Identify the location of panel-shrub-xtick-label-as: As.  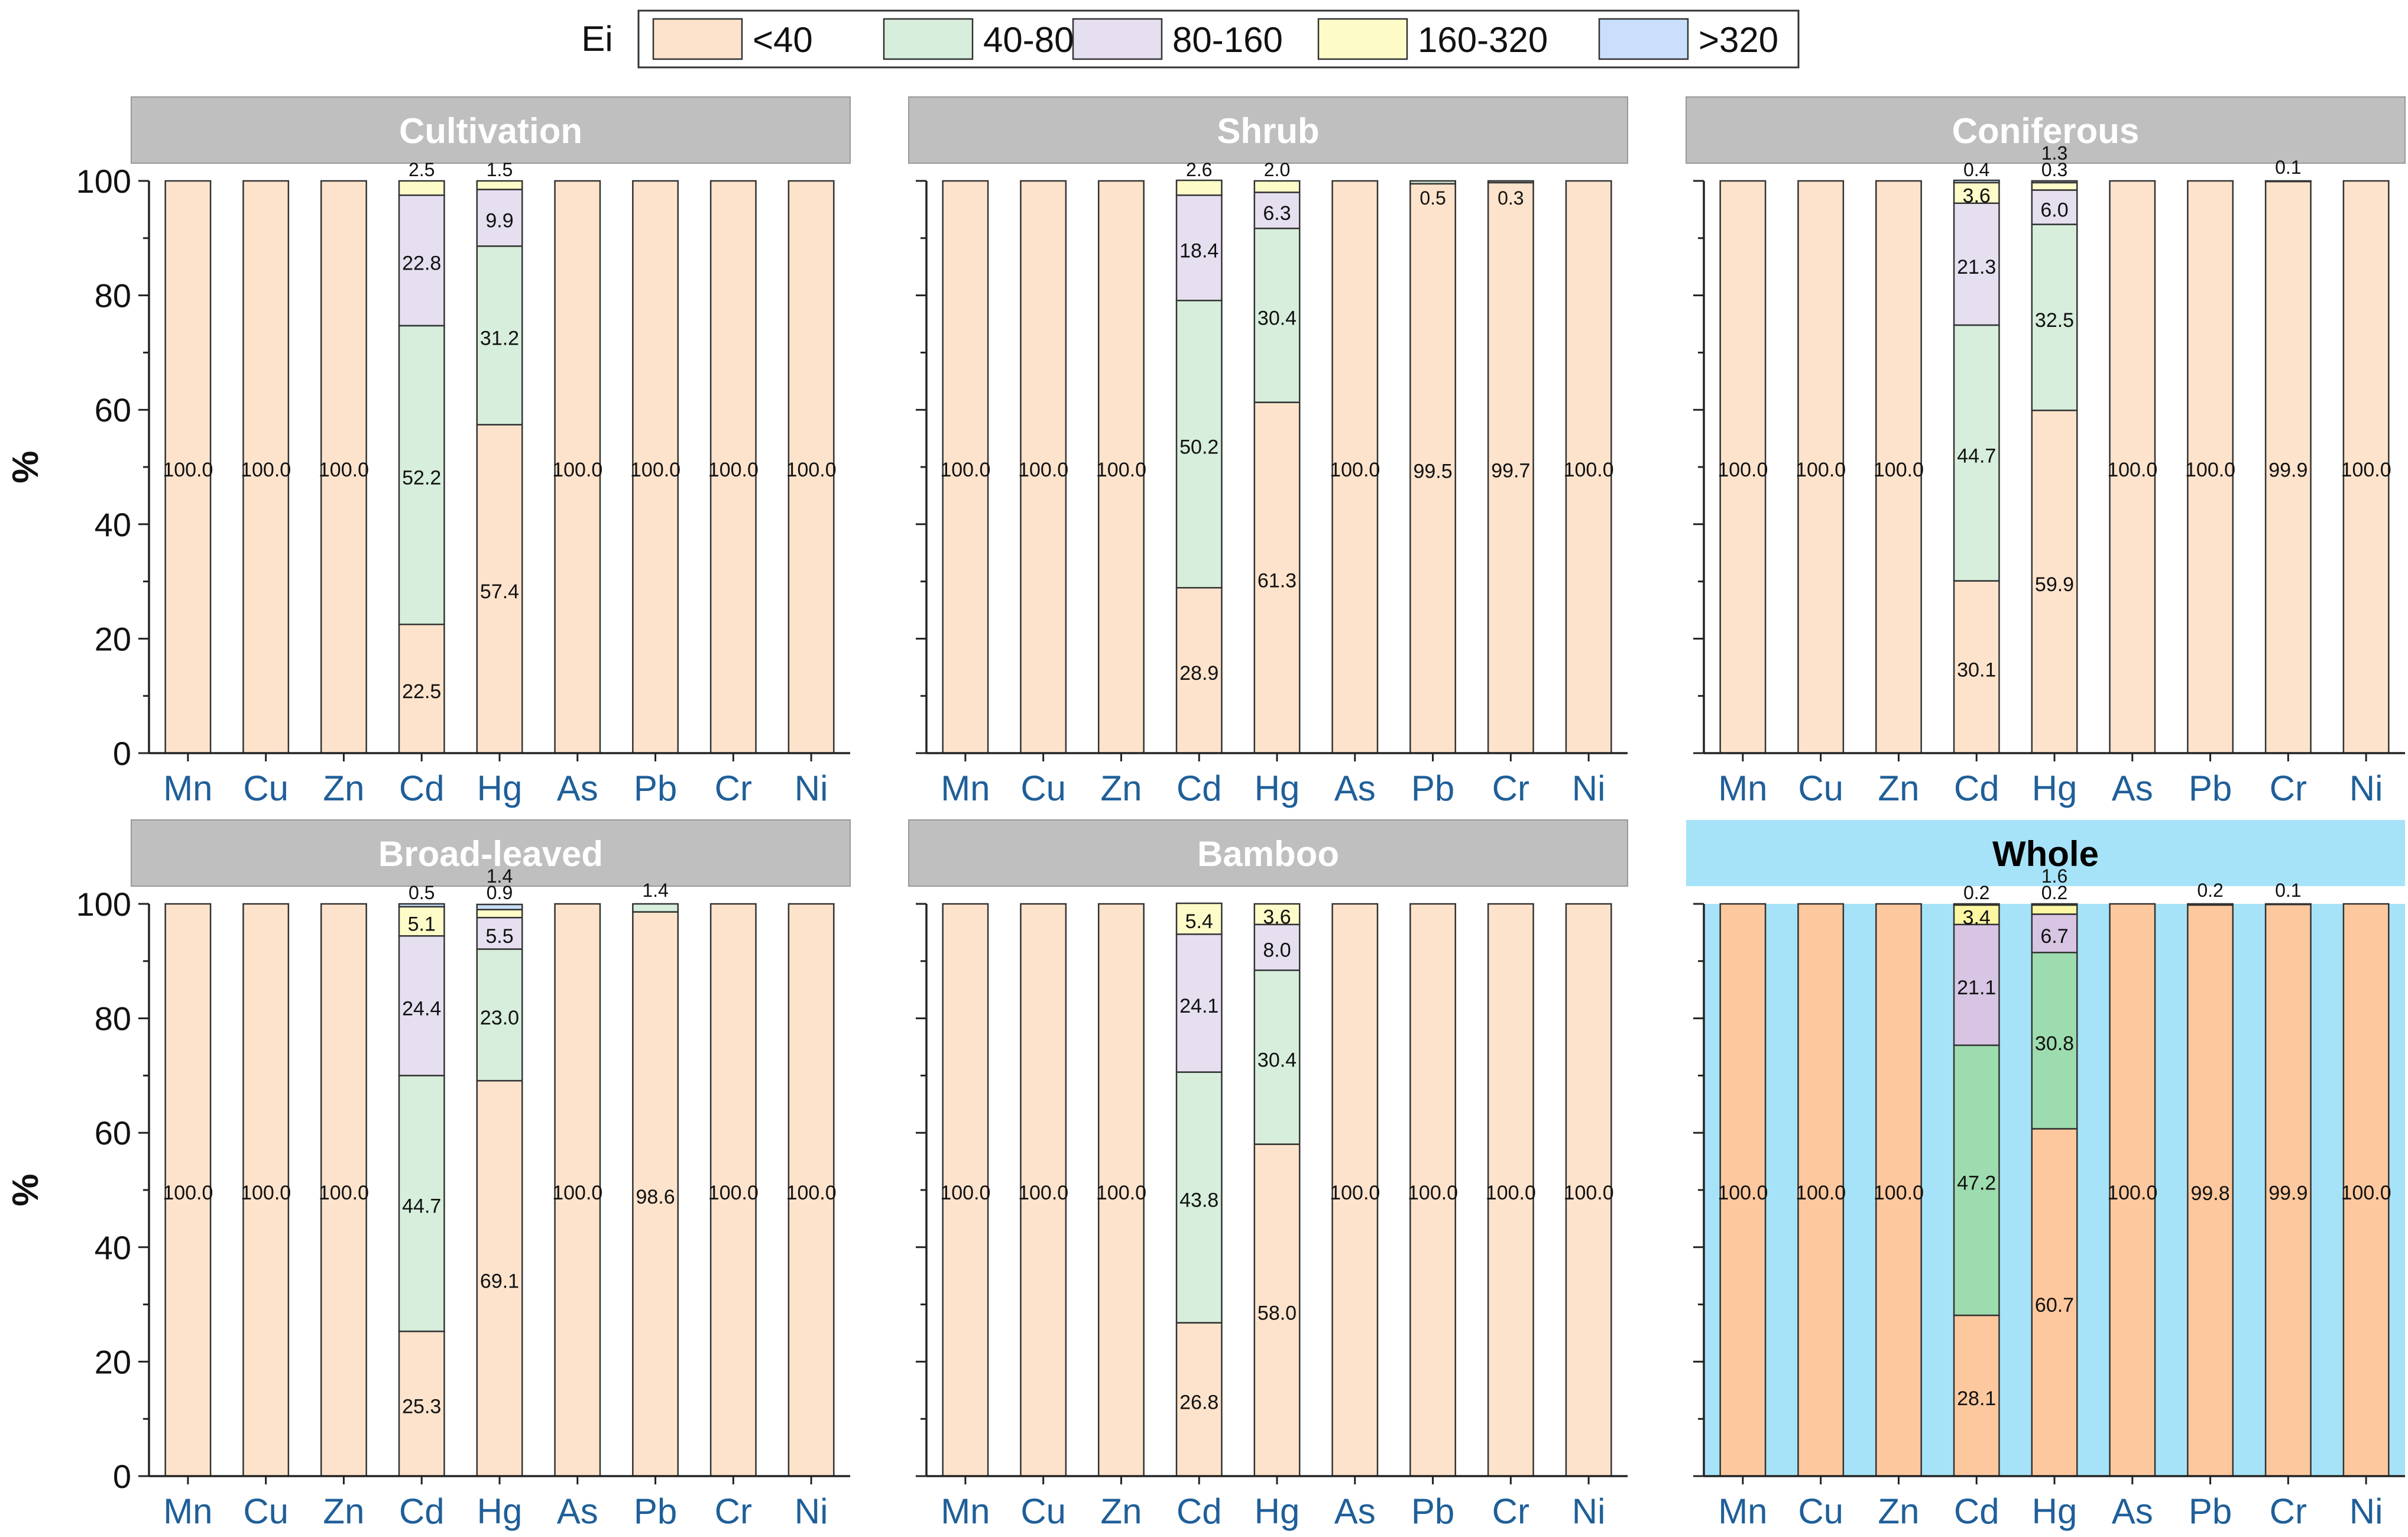
(1355, 788).